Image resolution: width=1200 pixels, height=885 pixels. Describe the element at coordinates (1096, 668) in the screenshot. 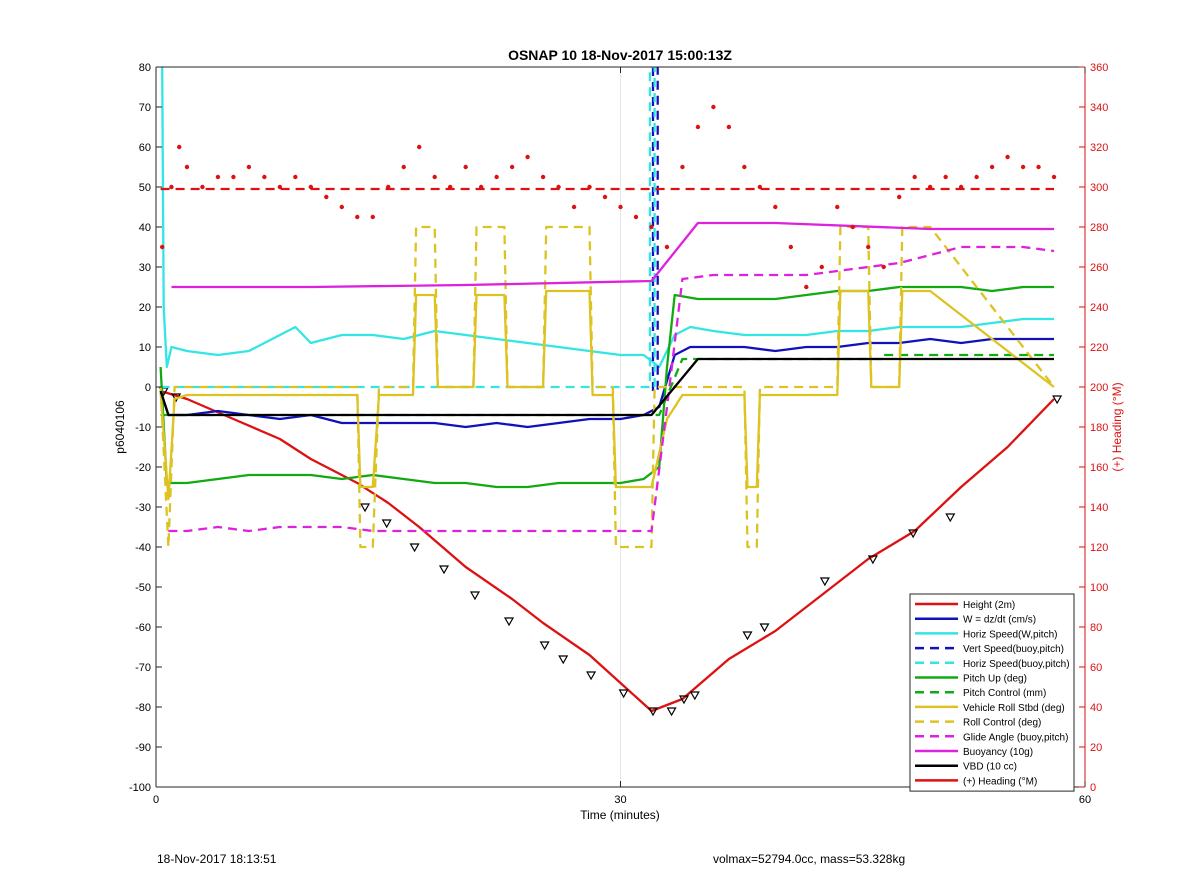

I see `y2-tick-label-60: 60` at that location.